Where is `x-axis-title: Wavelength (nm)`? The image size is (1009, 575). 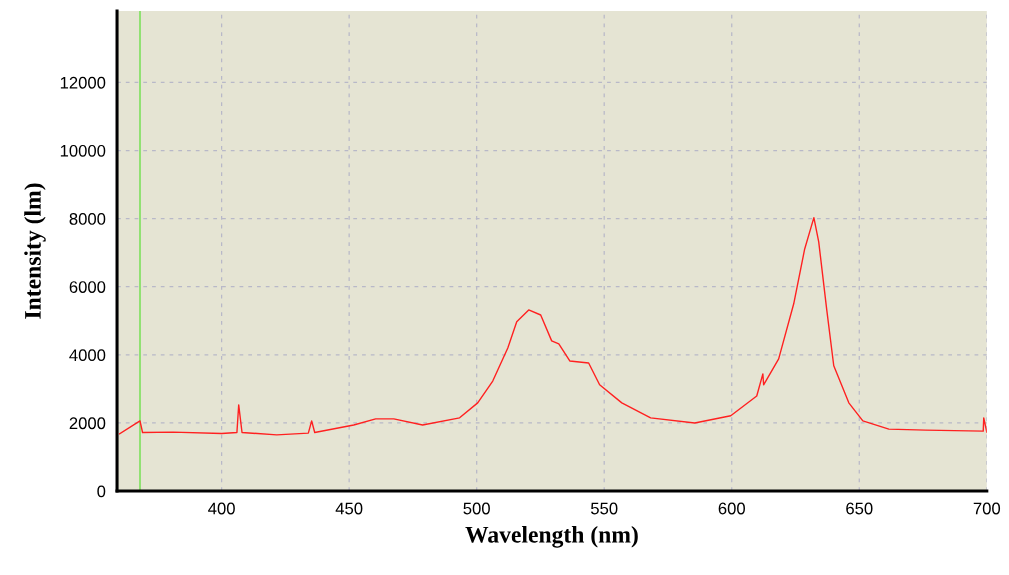
x-axis-title: Wavelength (nm) is located at coordinates (551, 537).